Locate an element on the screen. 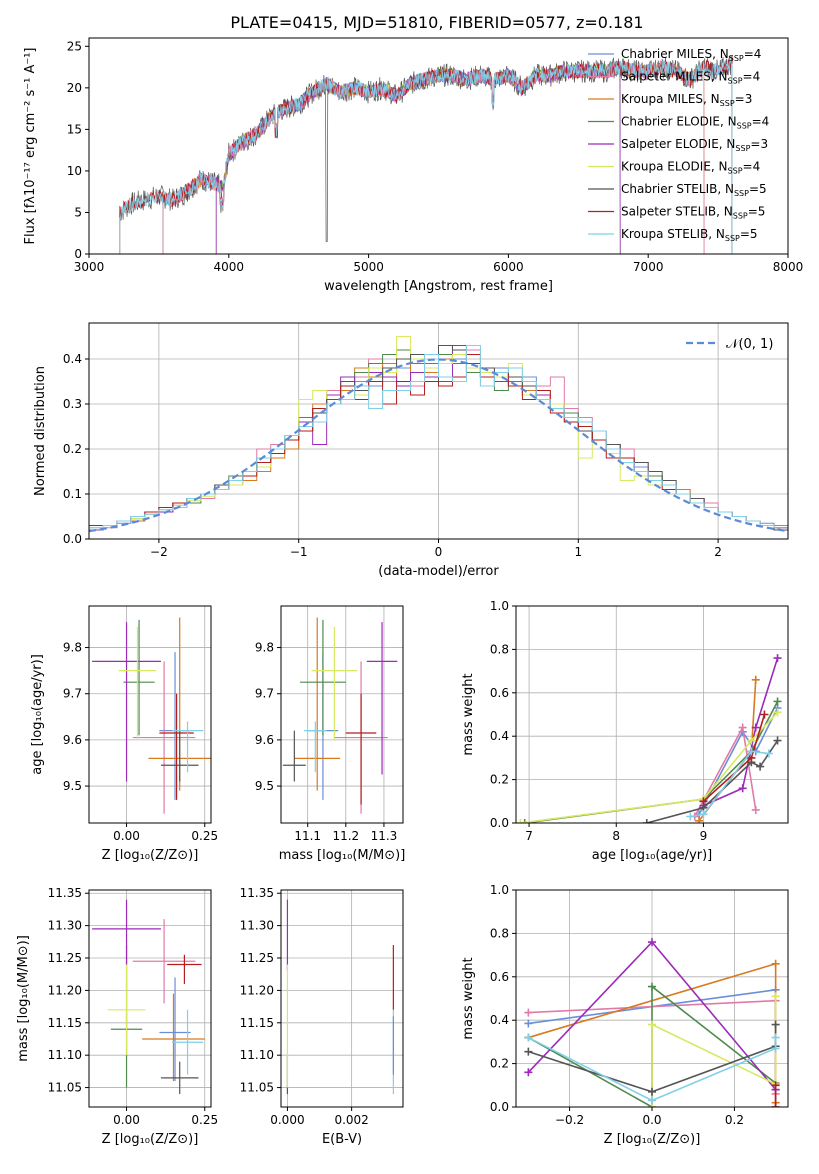  histogram-kroupa_stelib is located at coordinates (438, 442).